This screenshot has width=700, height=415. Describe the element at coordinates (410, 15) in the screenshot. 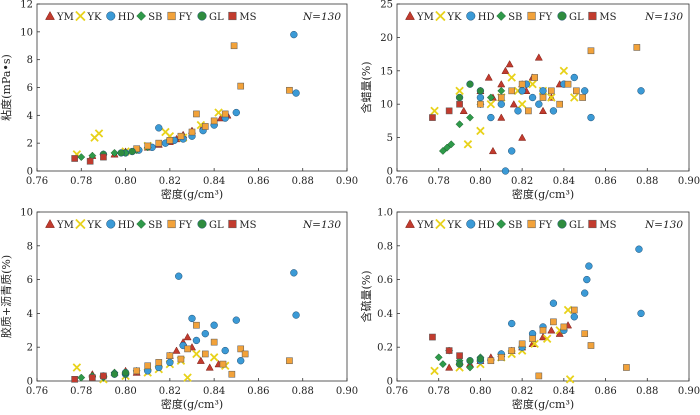

I see `legend-marker-ym` at that location.